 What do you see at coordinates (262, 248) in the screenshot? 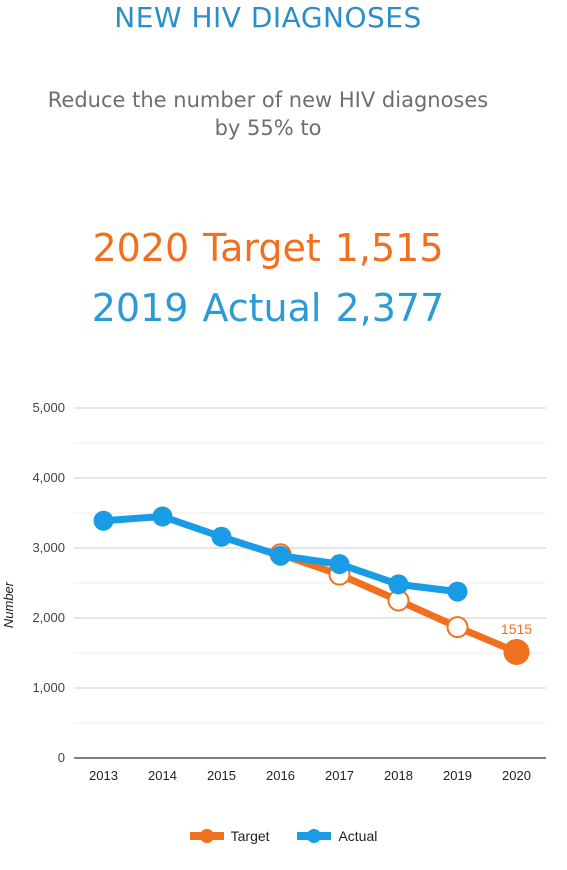
I see `target-label: Target` at bounding box center [262, 248].